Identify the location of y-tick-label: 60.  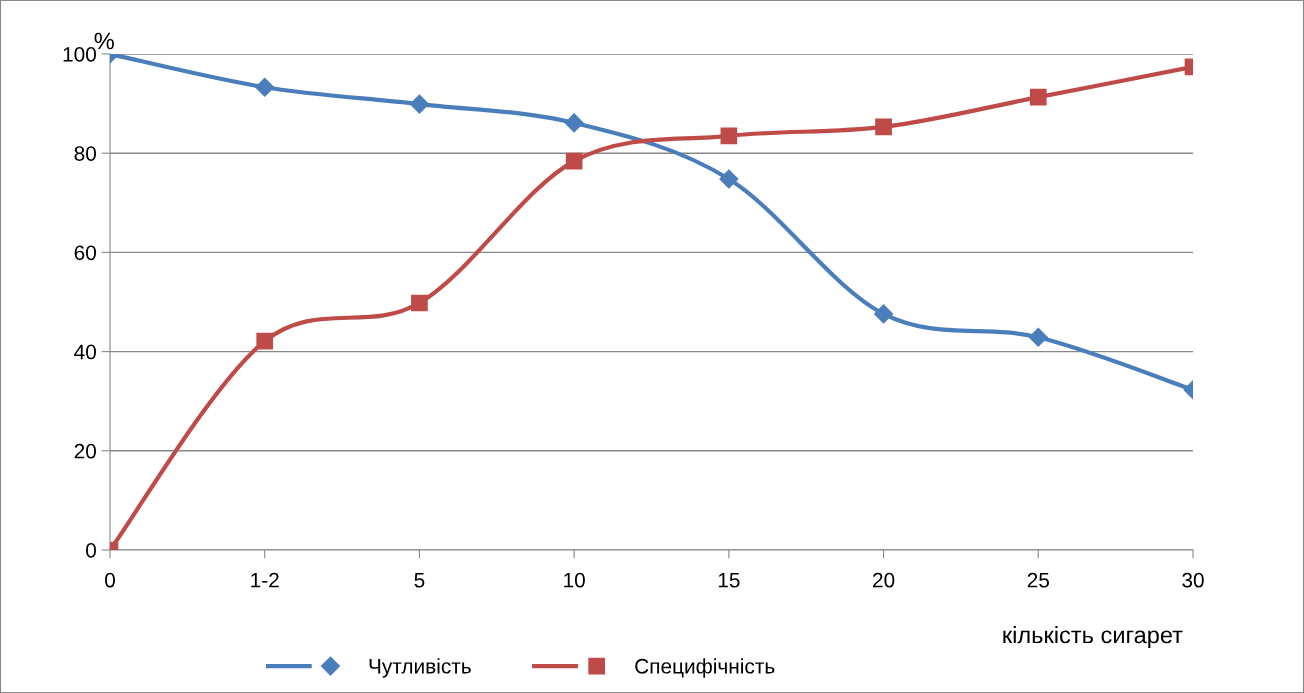
(85, 253).